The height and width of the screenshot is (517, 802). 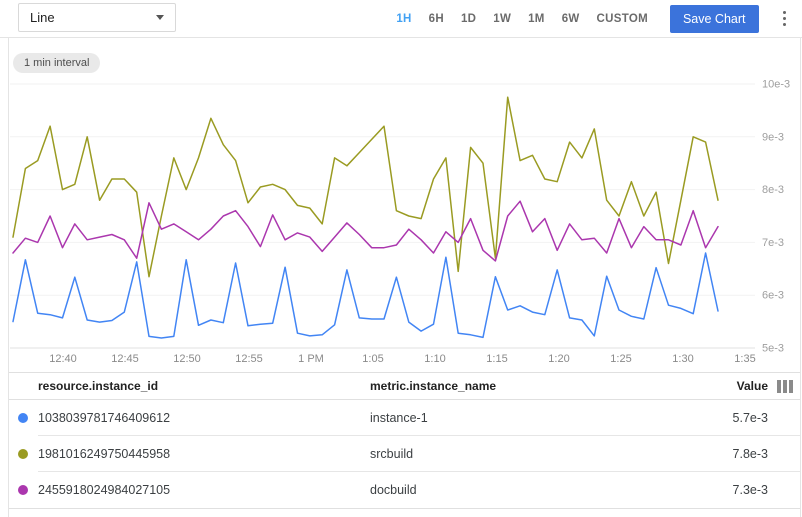 What do you see at coordinates (187, 359) in the screenshot?
I see `svg-text: 12:50` at bounding box center [187, 359].